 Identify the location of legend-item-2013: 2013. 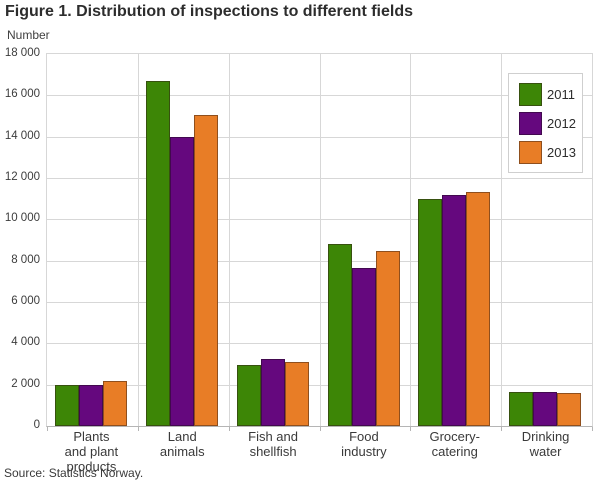
(550, 152).